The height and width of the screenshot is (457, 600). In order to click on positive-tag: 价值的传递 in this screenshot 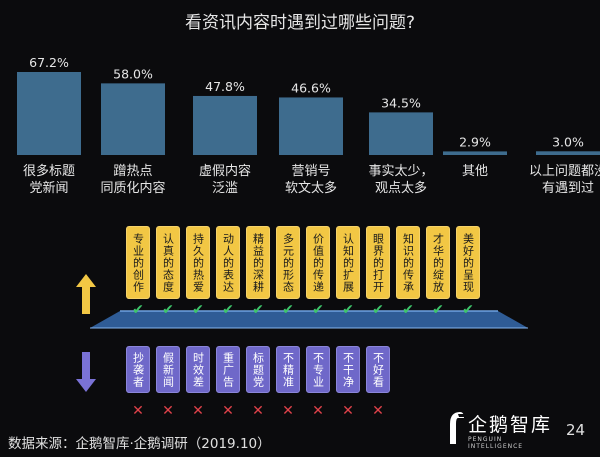, I will do `click(318, 262)`.